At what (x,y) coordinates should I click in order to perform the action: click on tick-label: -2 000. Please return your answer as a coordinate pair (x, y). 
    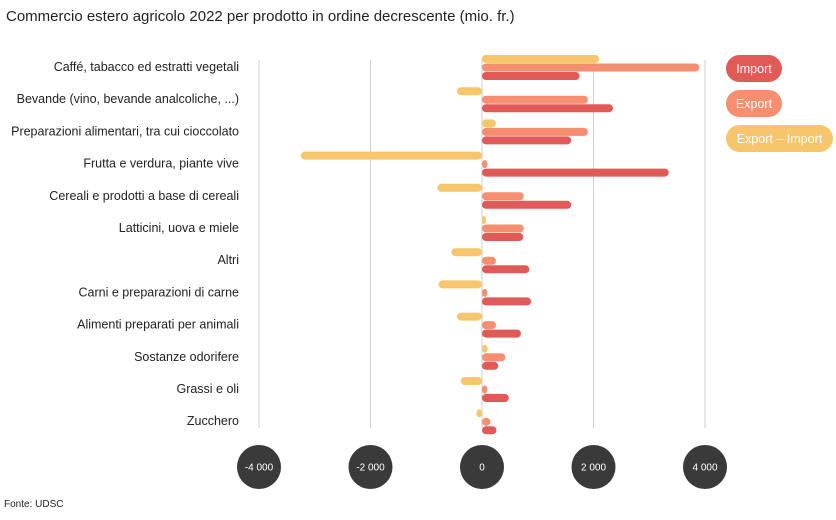
    Looking at the image, I should click on (370, 468).